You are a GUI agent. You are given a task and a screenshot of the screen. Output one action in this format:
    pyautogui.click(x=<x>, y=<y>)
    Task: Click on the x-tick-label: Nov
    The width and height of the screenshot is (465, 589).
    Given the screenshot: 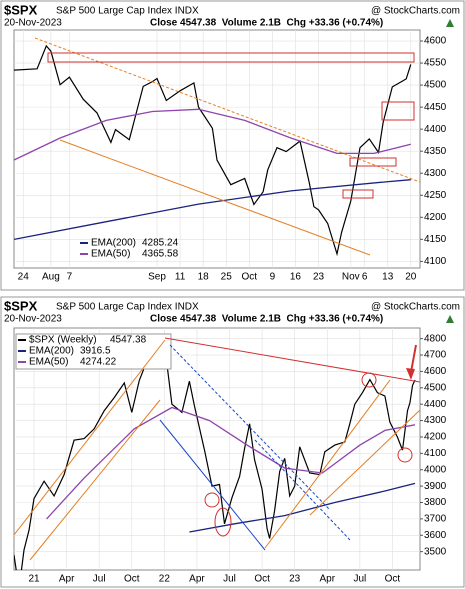 What is the action you would take?
    pyautogui.click(x=351, y=277)
    